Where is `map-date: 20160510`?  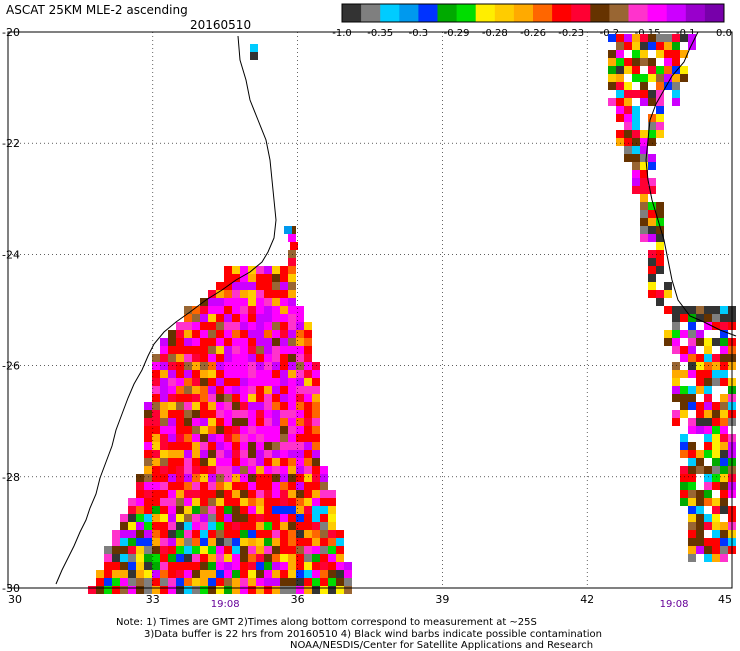
map-date: 20160510 is located at coordinates (221, 25).